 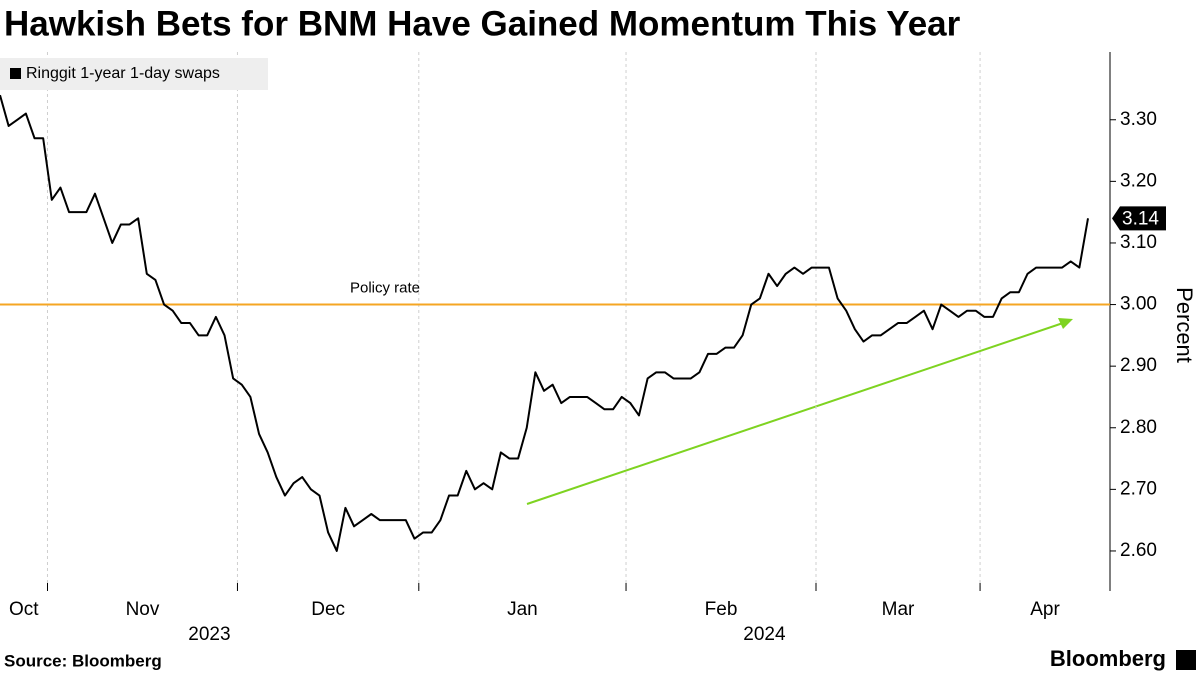 What do you see at coordinates (209, 634) in the screenshot?
I see `x-group-label: 2023` at bounding box center [209, 634].